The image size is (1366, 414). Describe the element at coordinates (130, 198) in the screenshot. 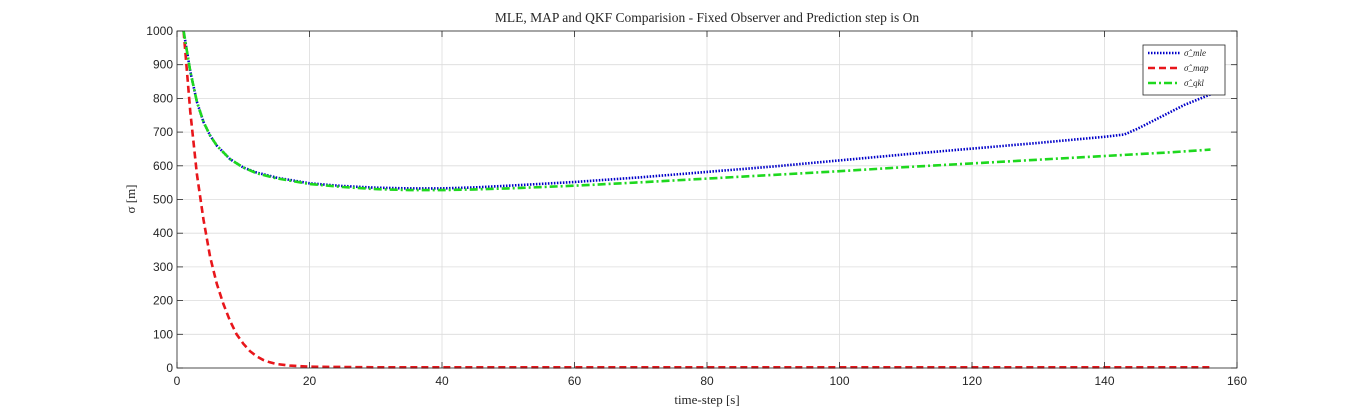

I see `y-axis-title: σ [m]` at that location.